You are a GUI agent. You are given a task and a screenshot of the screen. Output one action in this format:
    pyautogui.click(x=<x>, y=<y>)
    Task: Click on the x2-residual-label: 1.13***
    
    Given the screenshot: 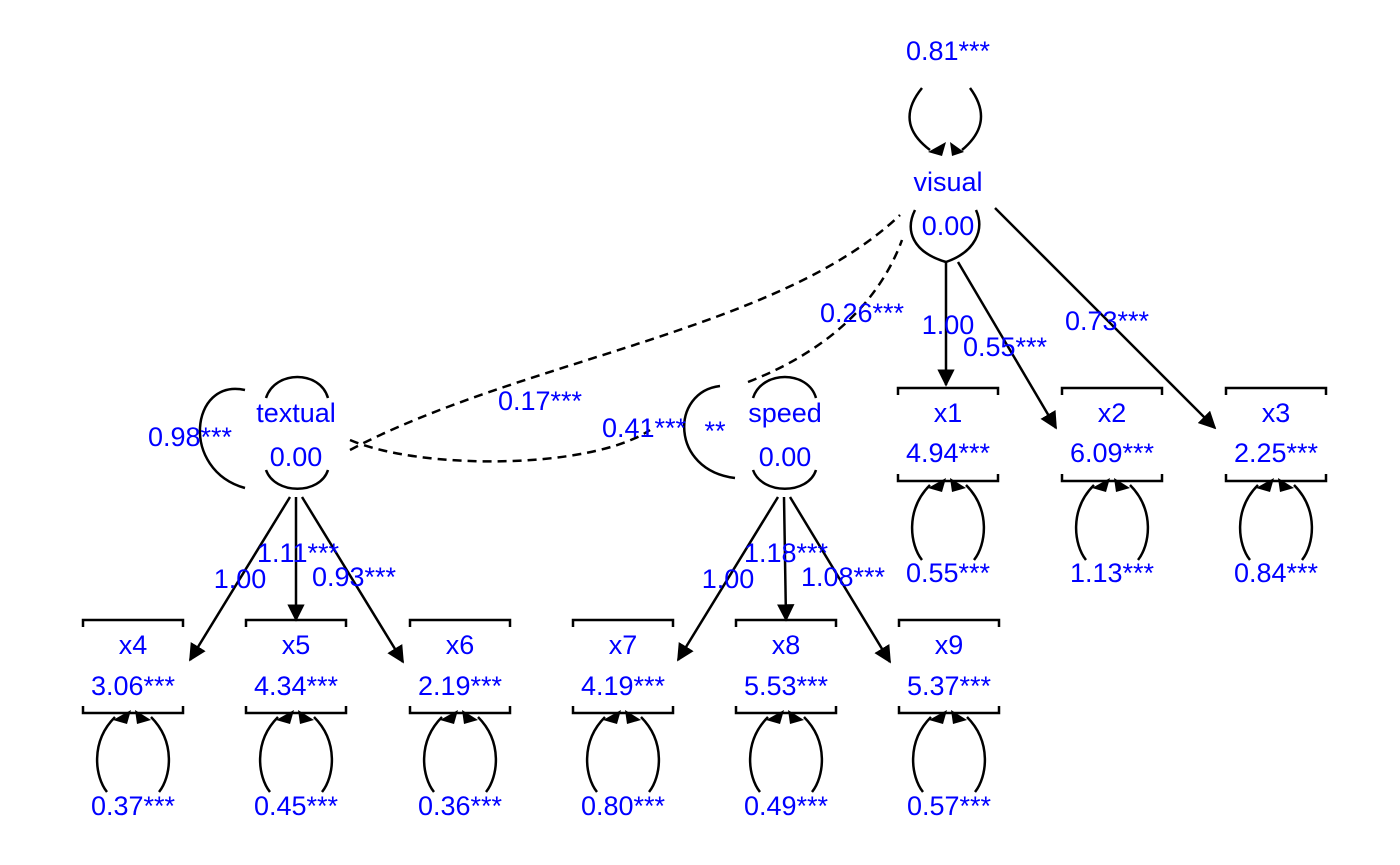 What is the action you would take?
    pyautogui.click(x=1112, y=573)
    